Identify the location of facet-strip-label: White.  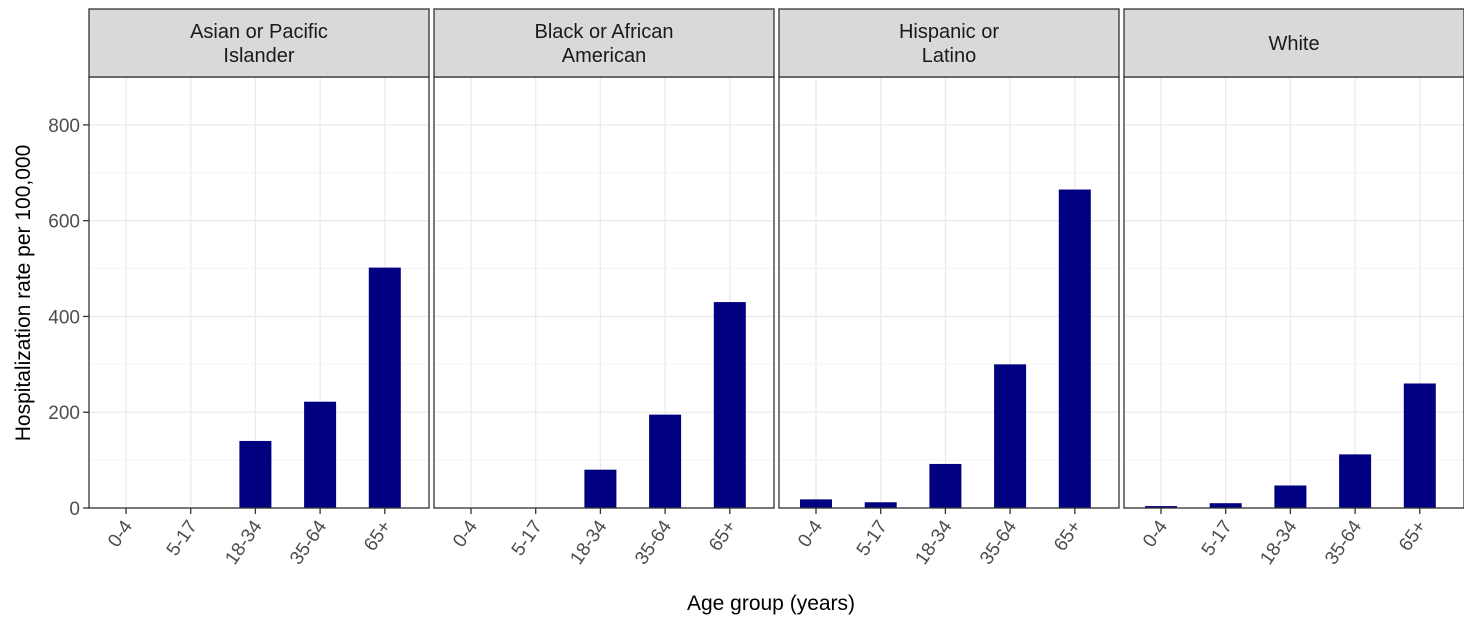
(1293, 44).